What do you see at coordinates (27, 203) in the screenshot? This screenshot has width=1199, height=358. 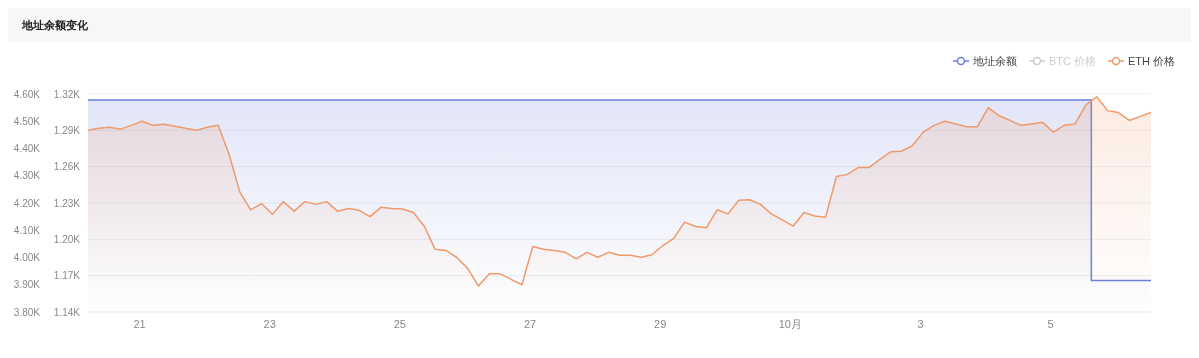 I see `y2-tick-label: 4.20K` at bounding box center [27, 203].